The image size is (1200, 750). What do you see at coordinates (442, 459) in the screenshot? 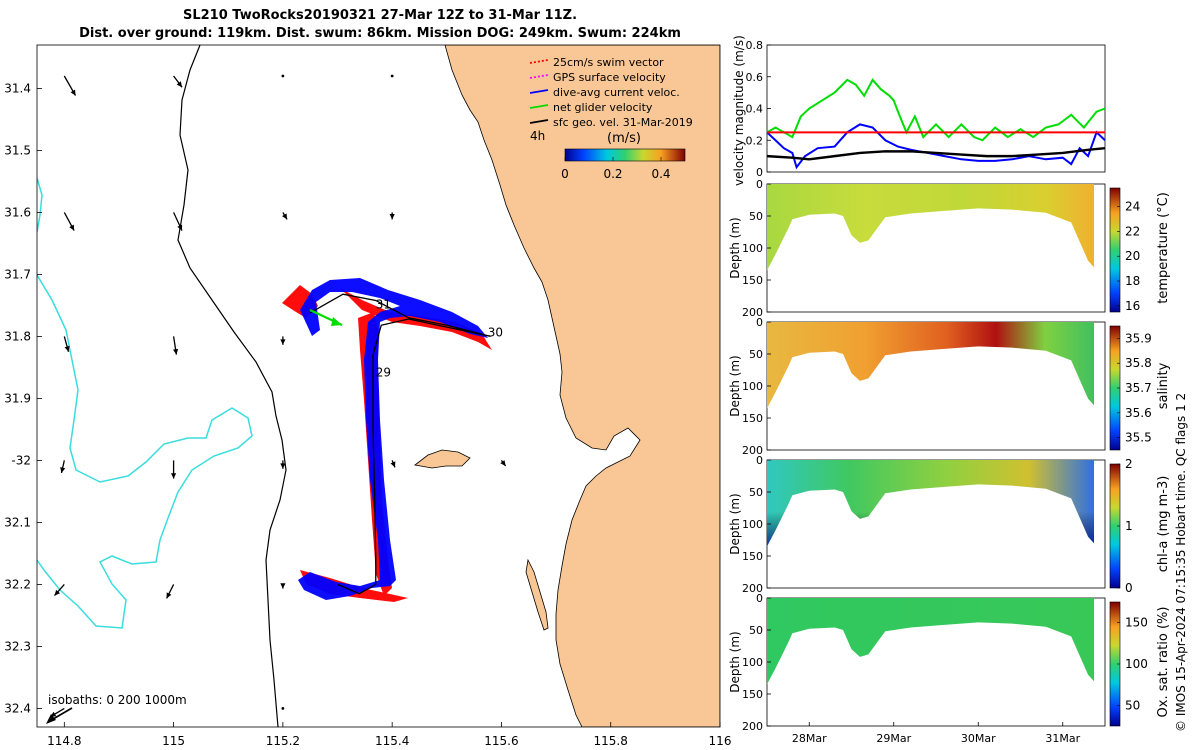
I see `rottnest-island` at bounding box center [442, 459].